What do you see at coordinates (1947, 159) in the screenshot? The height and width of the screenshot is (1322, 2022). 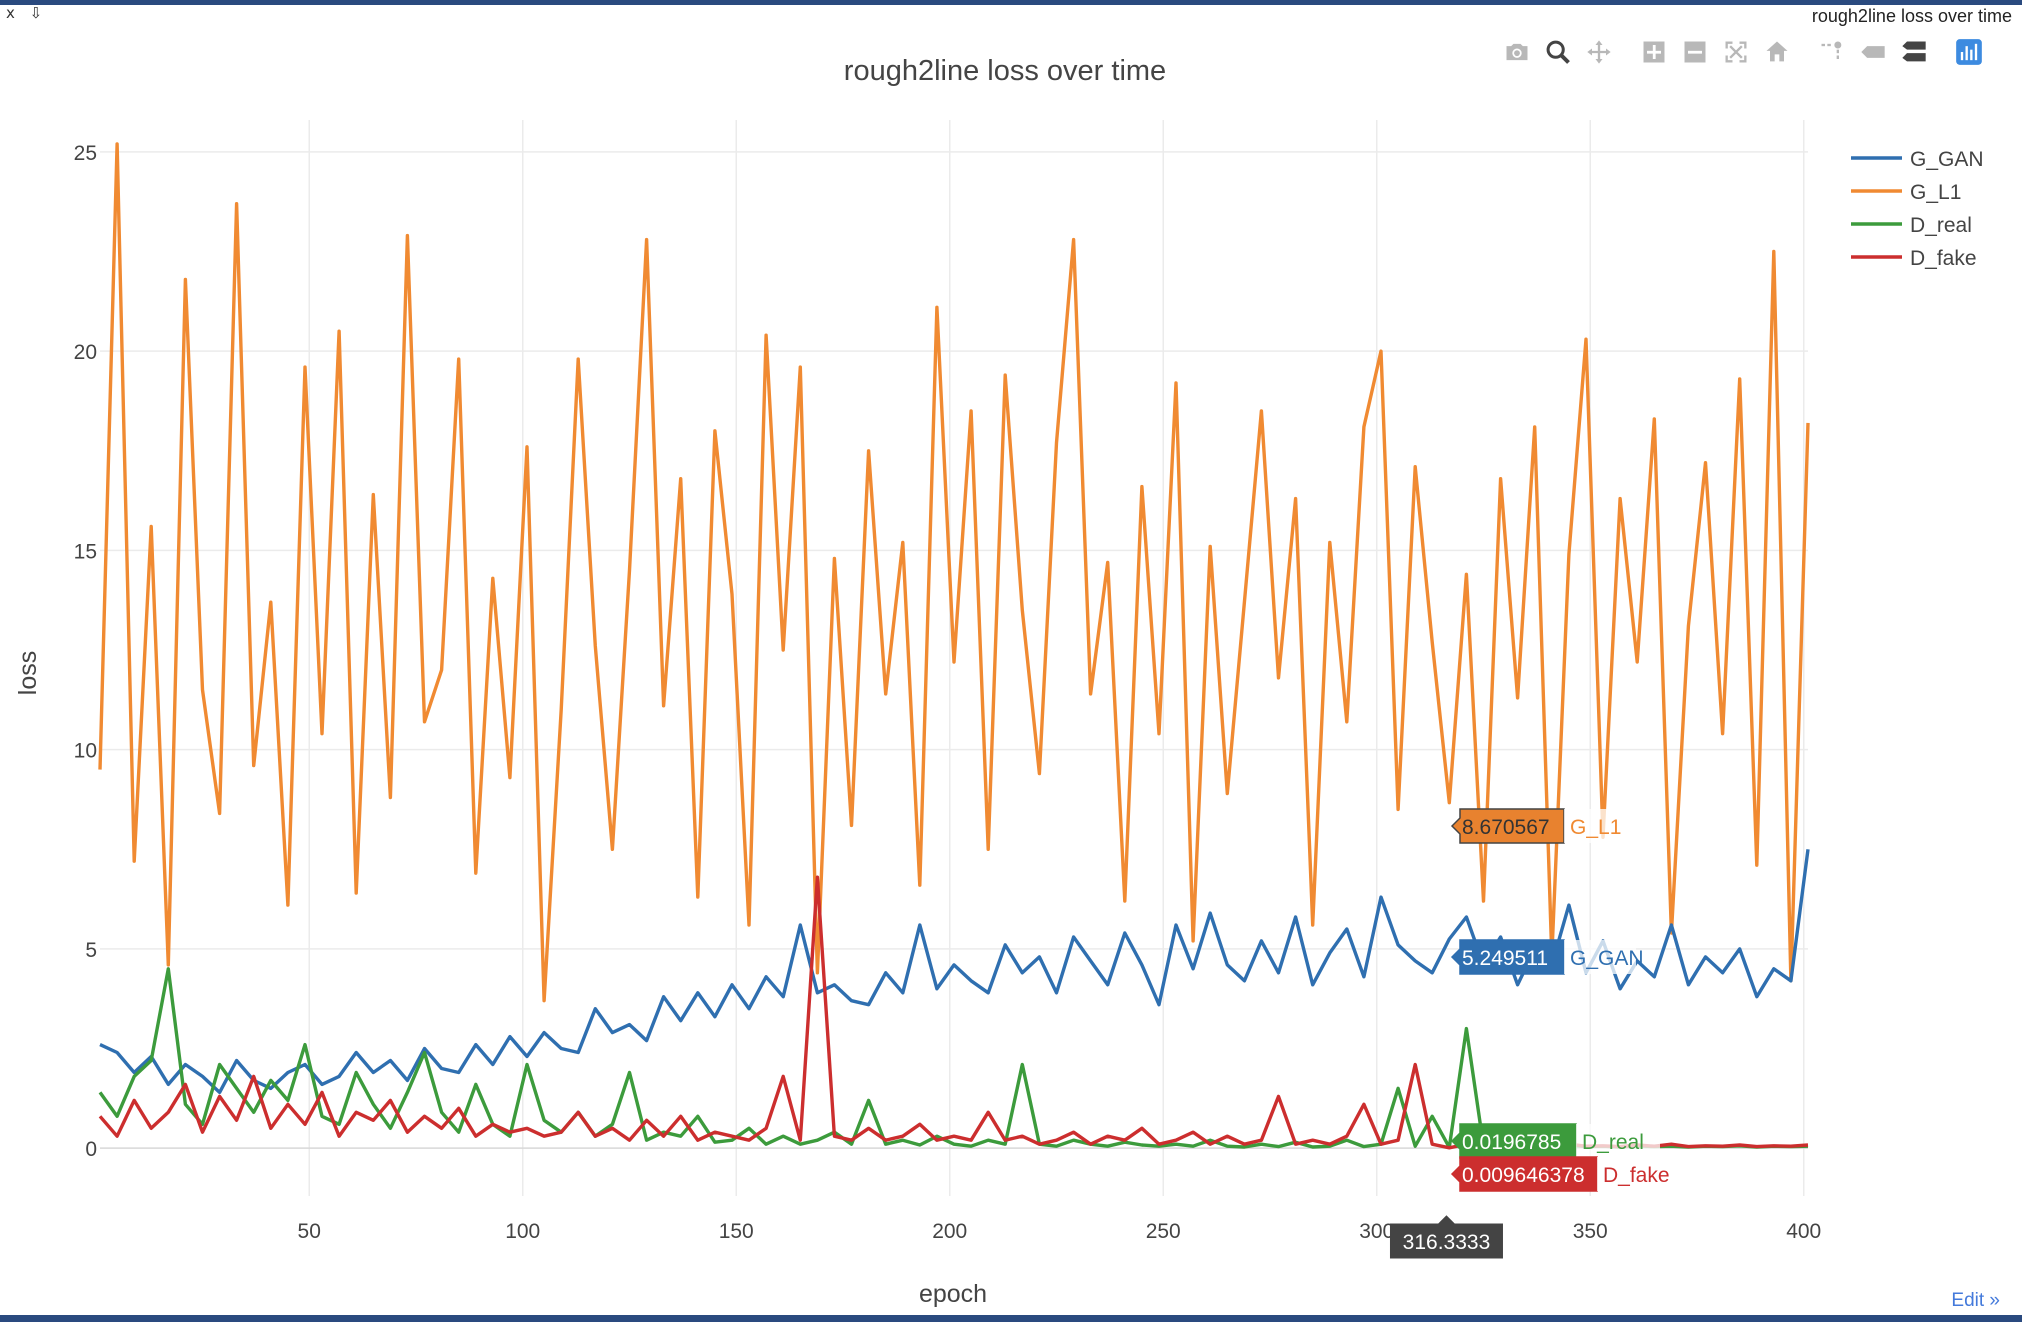 I see `legend-label: G_GAN` at bounding box center [1947, 159].